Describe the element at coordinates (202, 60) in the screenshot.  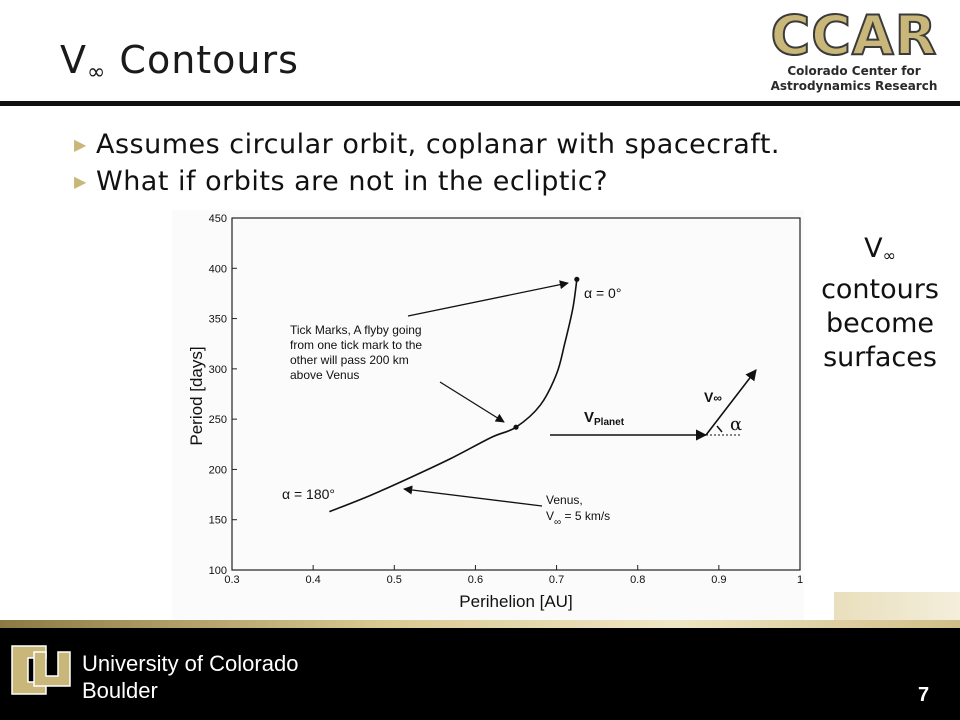
I see `title-text: Contours` at that location.